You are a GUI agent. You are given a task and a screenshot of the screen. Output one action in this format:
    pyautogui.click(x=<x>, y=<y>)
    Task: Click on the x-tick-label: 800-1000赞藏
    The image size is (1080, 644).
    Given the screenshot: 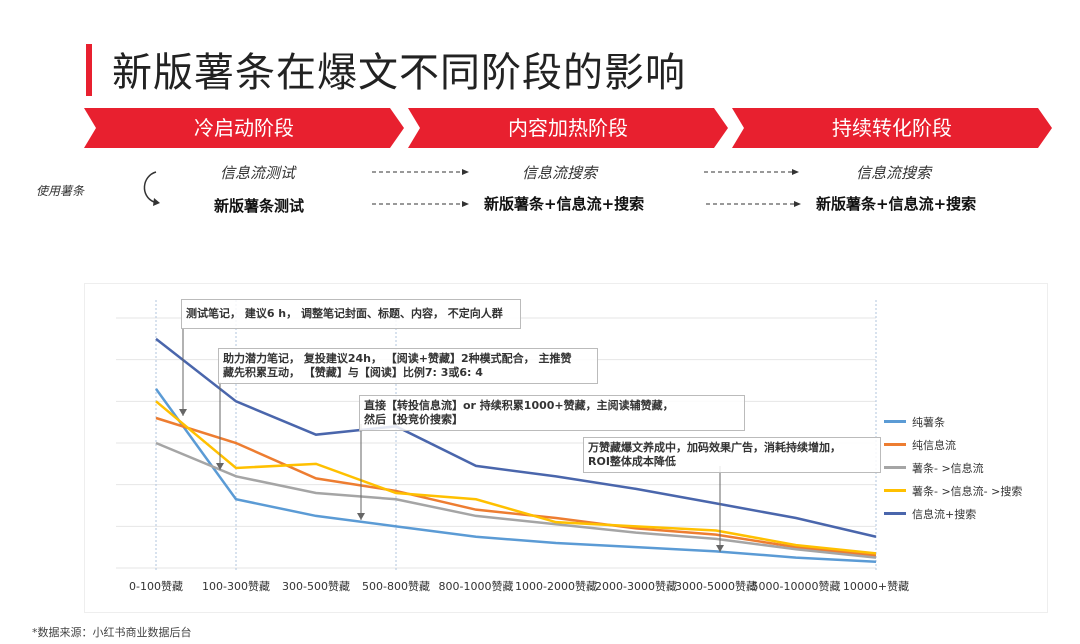 What is the action you would take?
    pyautogui.click(x=476, y=586)
    